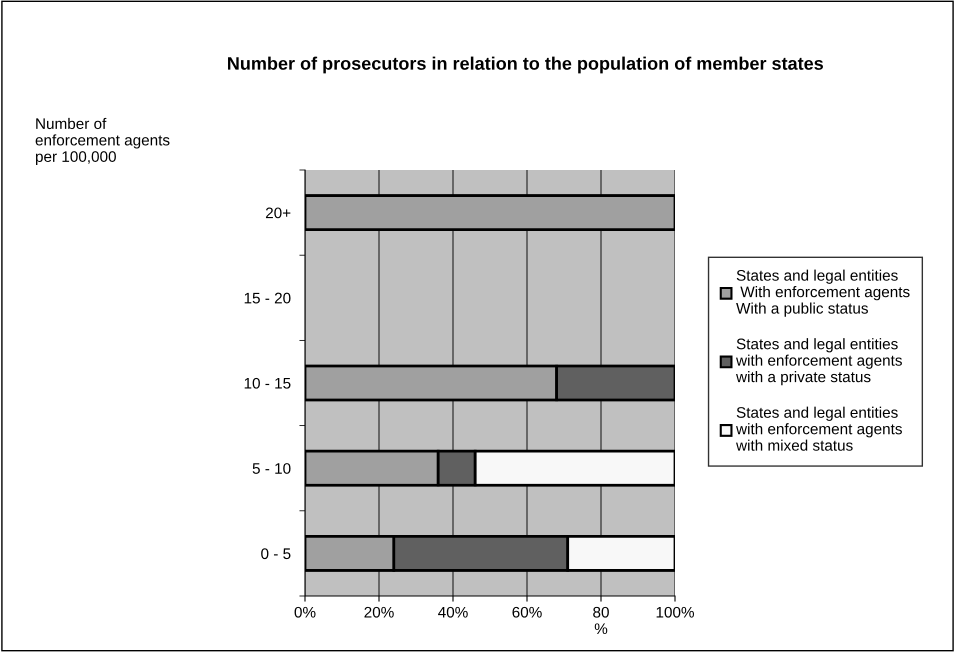  Describe the element at coordinates (819, 428) in the screenshot. I see `legend-label: States and legal entities with enforcement agents with mixed status` at that location.